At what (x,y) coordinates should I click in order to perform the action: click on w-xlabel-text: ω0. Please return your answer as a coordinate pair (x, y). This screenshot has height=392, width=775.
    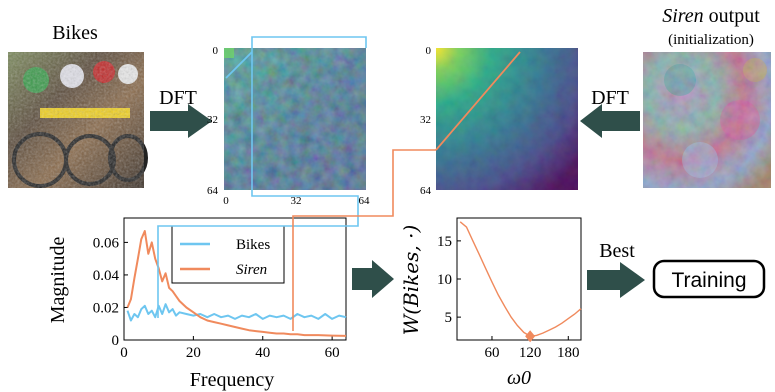
    Looking at the image, I should click on (519, 378).